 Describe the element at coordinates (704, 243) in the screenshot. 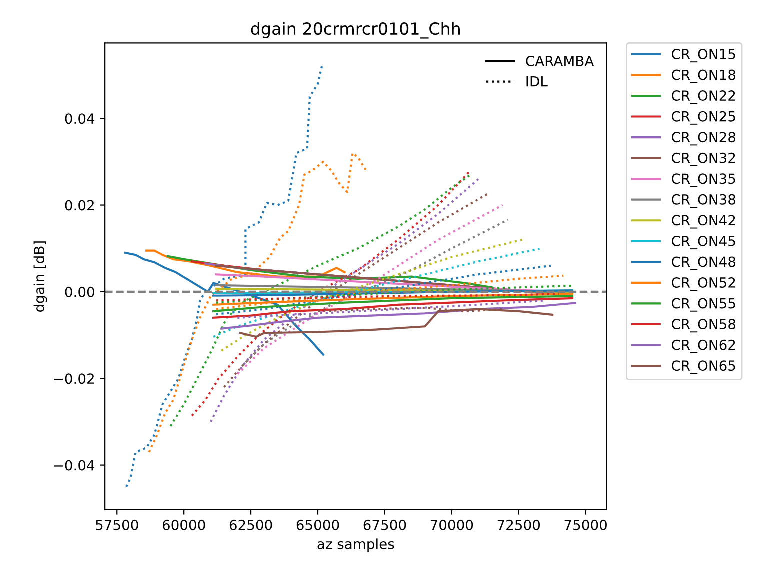

I see `legend-label: CR_ON45` at that location.